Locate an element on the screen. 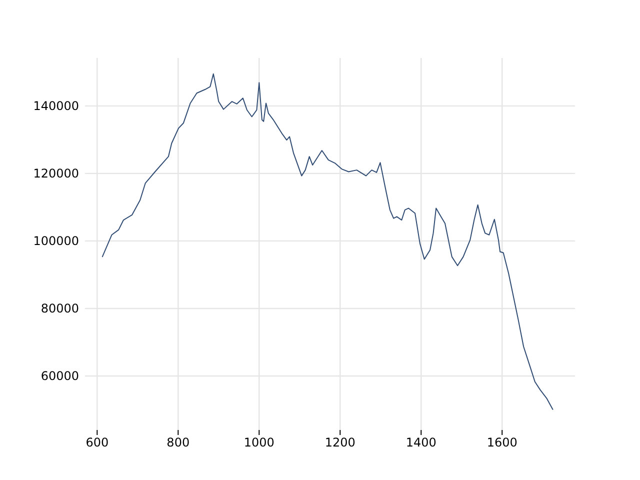 The width and height of the screenshot is (640, 480). y-tick-label: 60000 is located at coordinates (59, 375).